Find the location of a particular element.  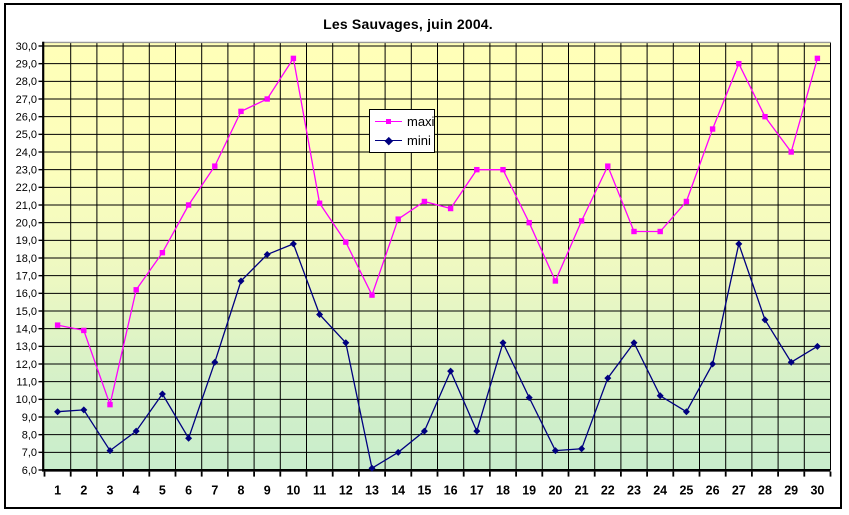

svg-text: 13,0 is located at coordinates (26, 347).